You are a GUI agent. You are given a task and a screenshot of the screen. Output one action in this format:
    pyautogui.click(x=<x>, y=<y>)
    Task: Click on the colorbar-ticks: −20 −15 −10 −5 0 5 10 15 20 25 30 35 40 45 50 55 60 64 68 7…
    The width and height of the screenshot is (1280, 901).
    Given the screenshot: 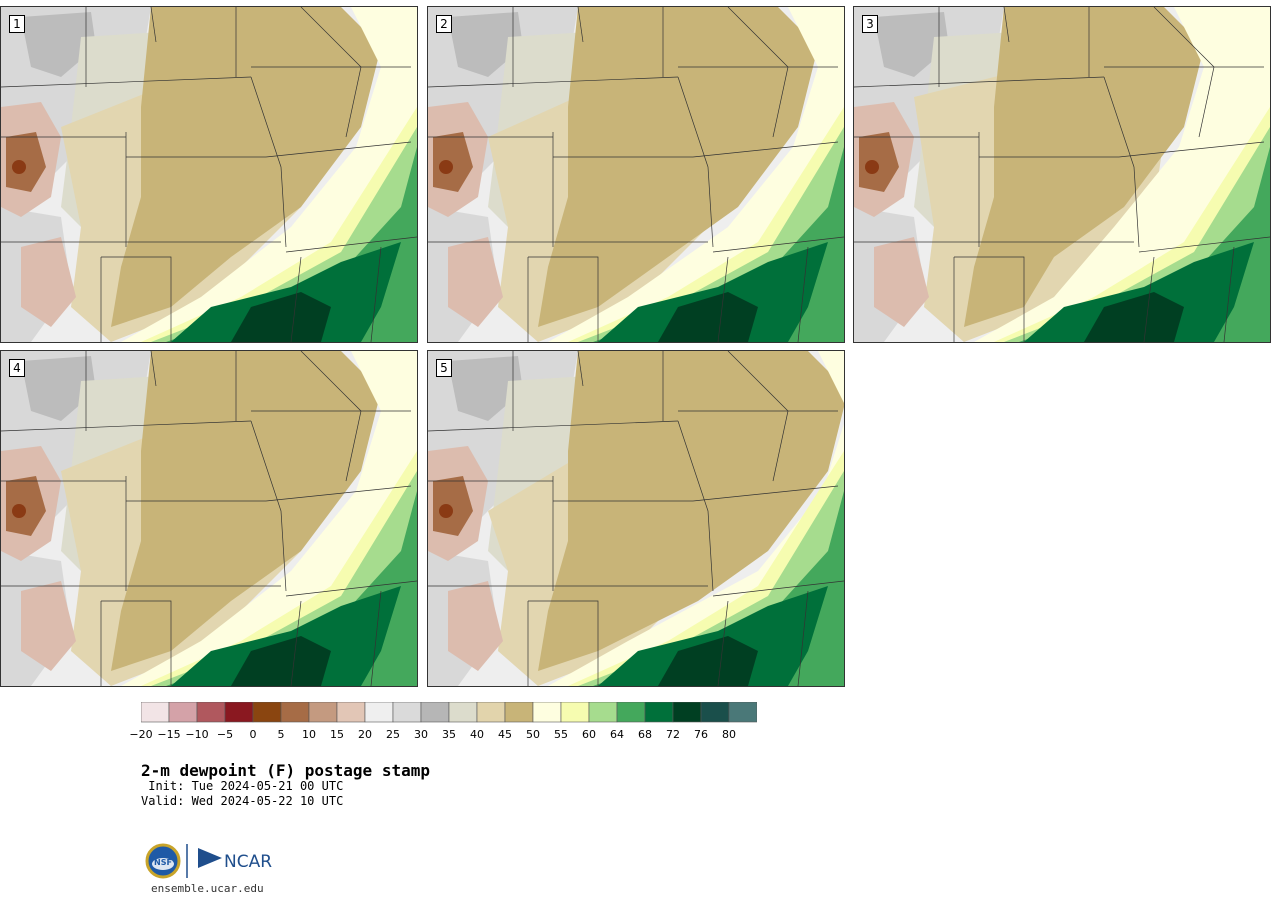 What is the action you would take?
    pyautogui.click(x=455, y=734)
    